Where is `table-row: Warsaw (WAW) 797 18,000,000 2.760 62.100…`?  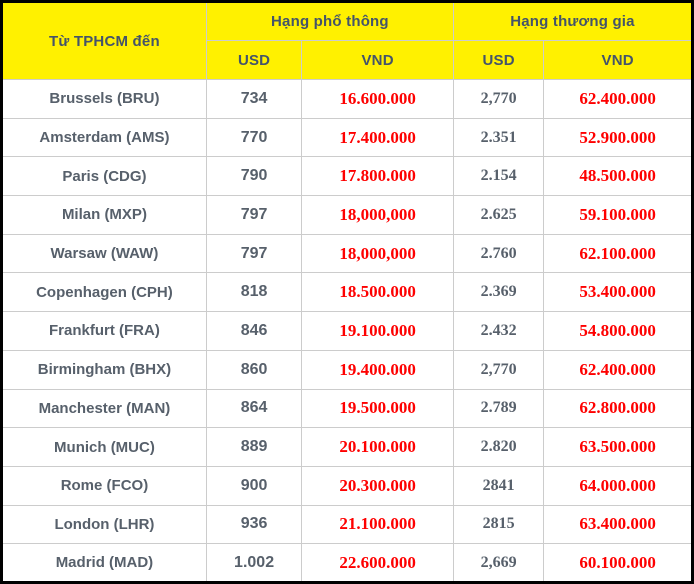 table-row: Warsaw (WAW) 797 18,000,000 2.760 62.100… is located at coordinates (347, 253).